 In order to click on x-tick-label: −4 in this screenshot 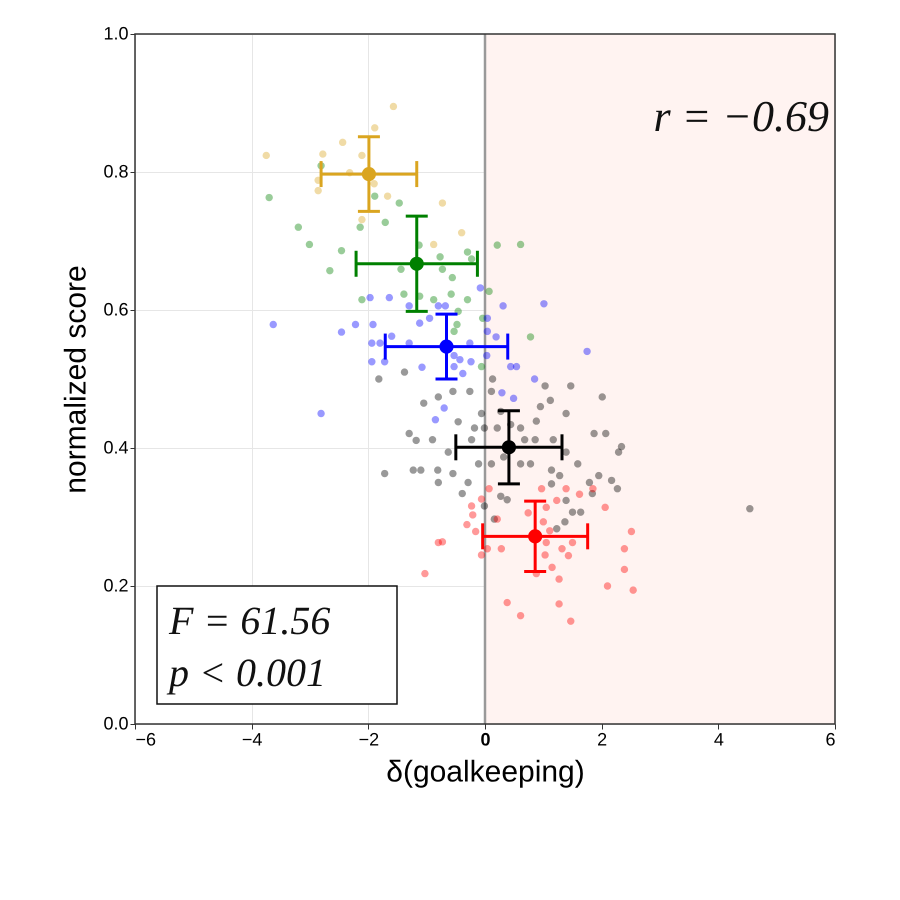, I will do `click(252, 740)`.